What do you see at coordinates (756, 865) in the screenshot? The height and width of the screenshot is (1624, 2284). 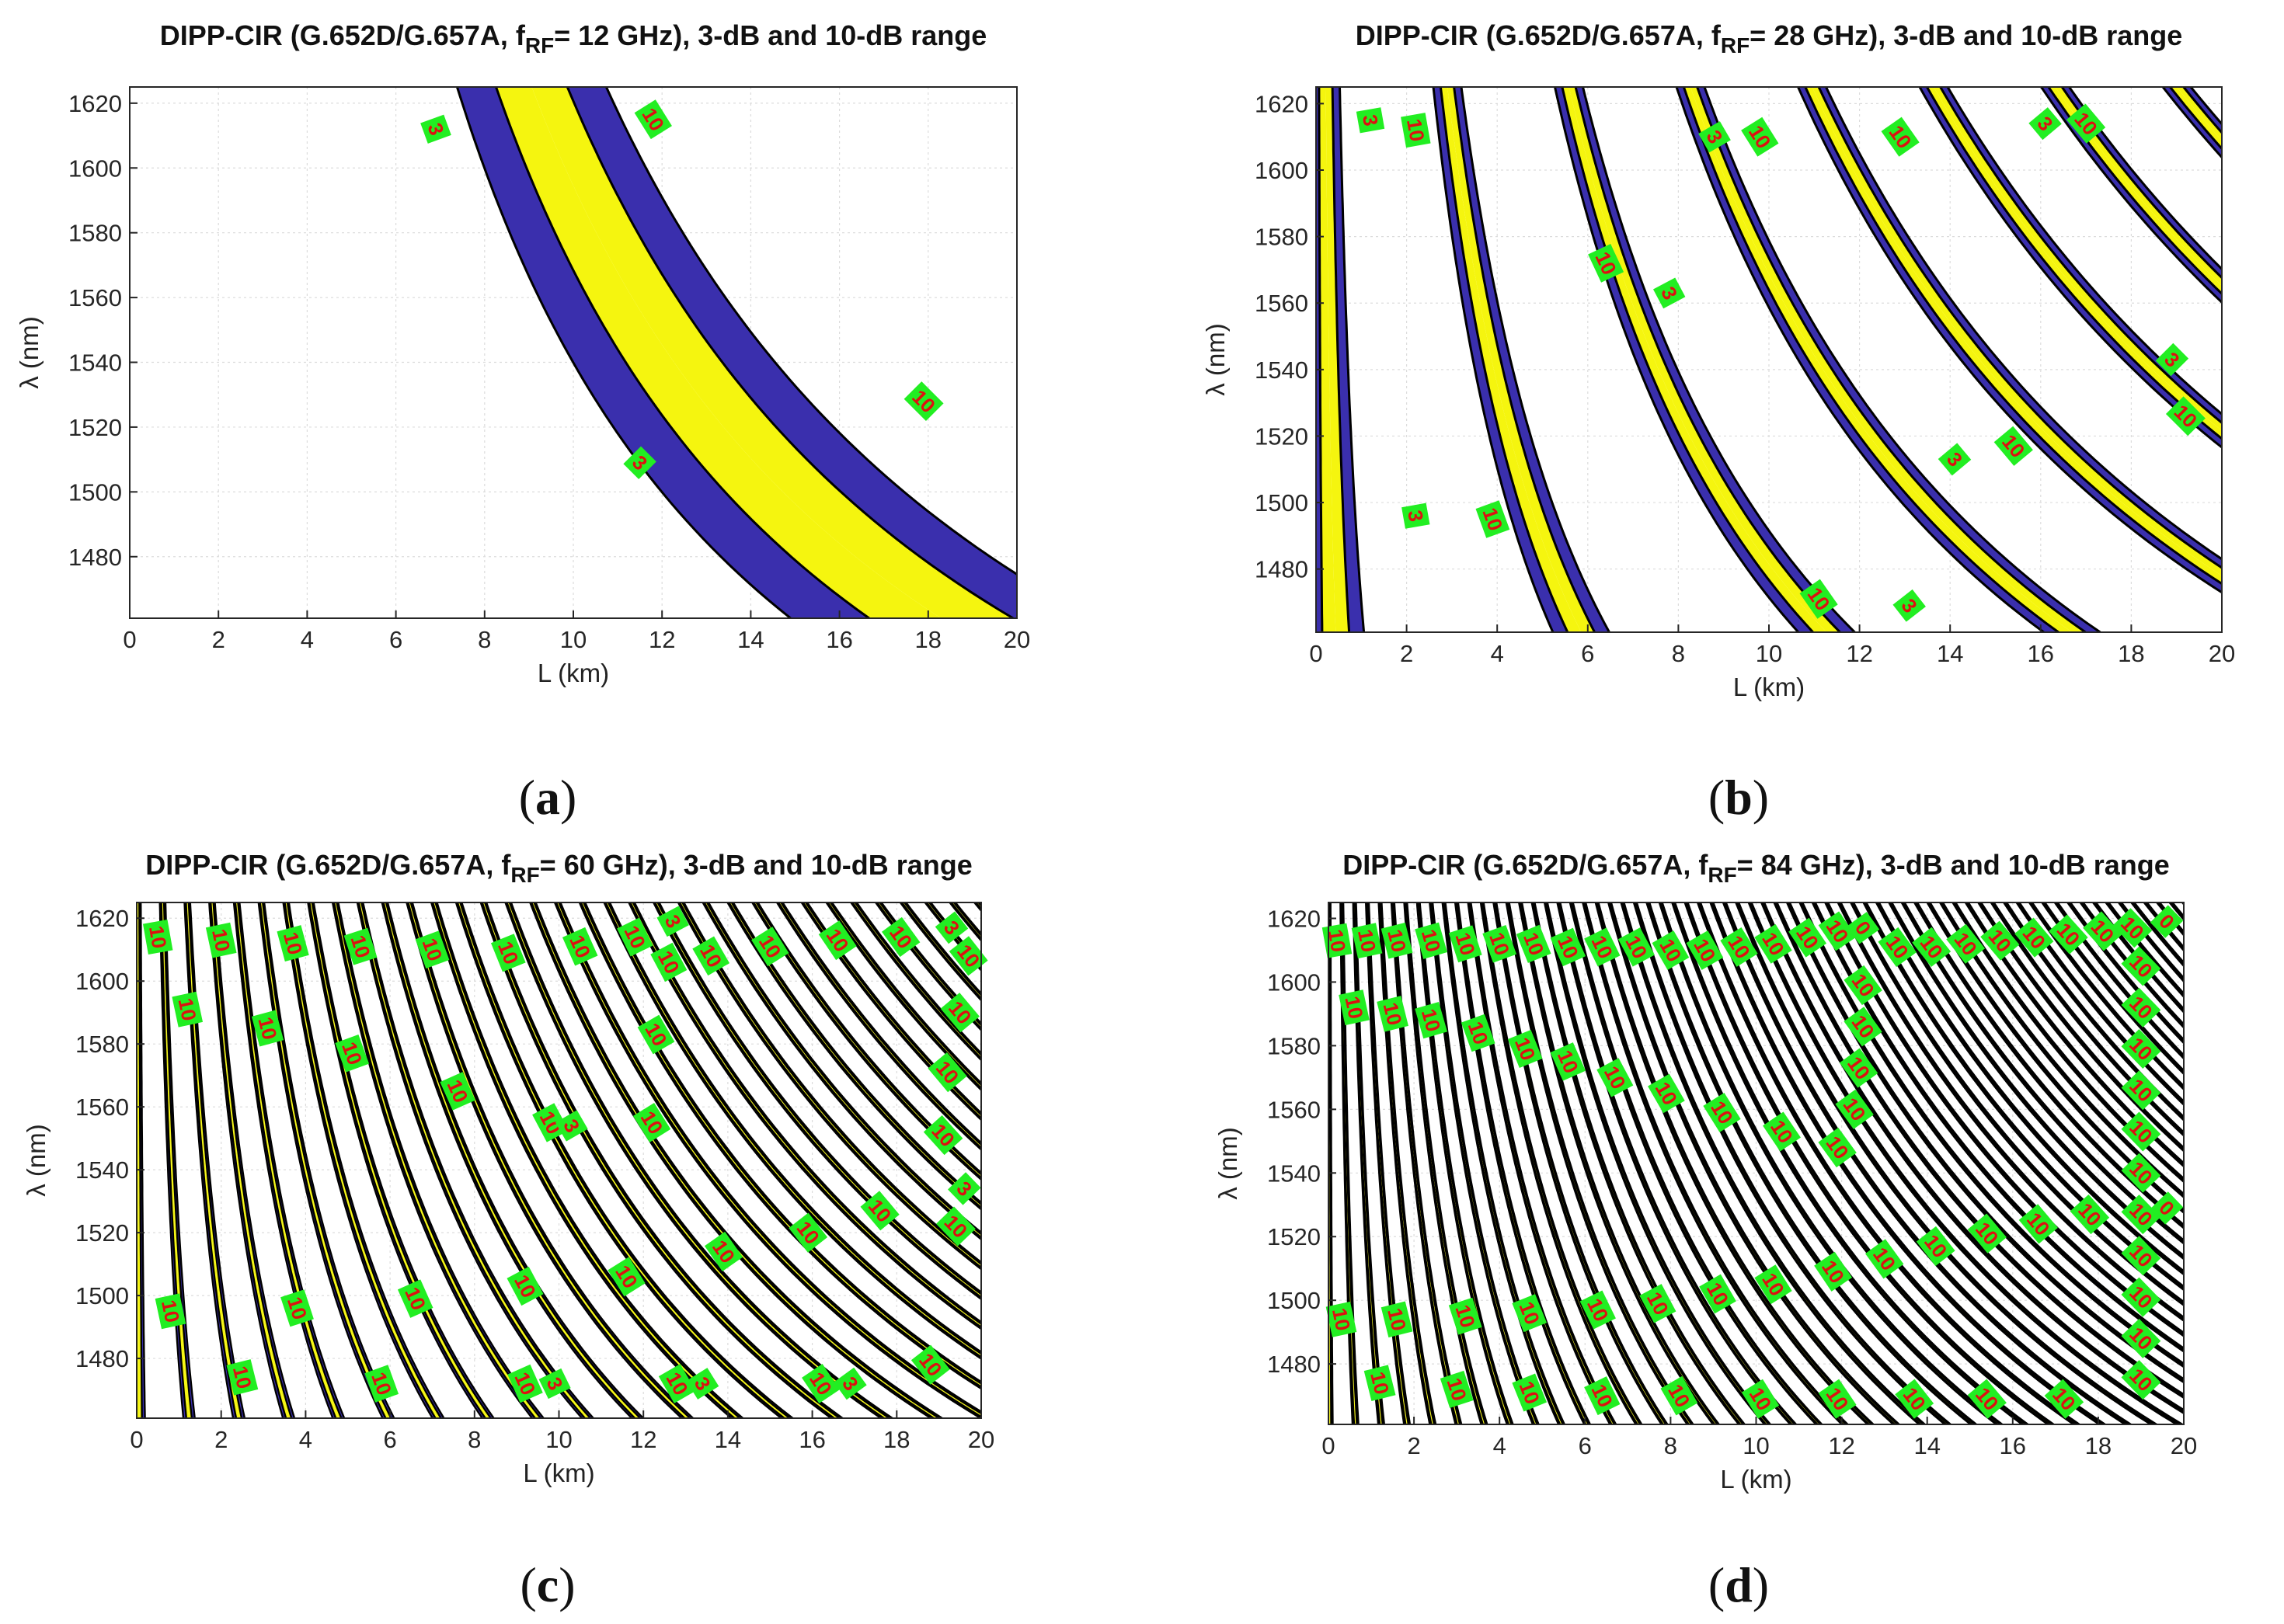 I see `panel-title-suffix: = 60 GHz), 3-dB and 10-dB range` at bounding box center [756, 865].